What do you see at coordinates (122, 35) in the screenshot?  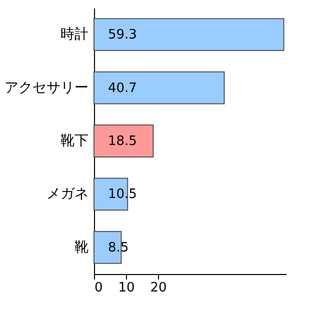 I see `data-label: 59.3` at bounding box center [122, 35].